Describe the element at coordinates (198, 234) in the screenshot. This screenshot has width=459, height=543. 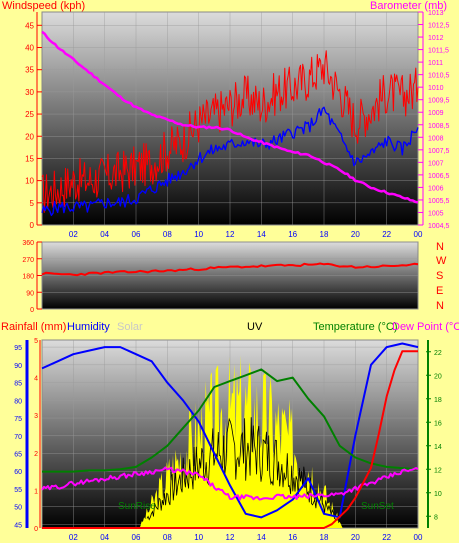
I see `wind-x-tick-label: 10` at that location.